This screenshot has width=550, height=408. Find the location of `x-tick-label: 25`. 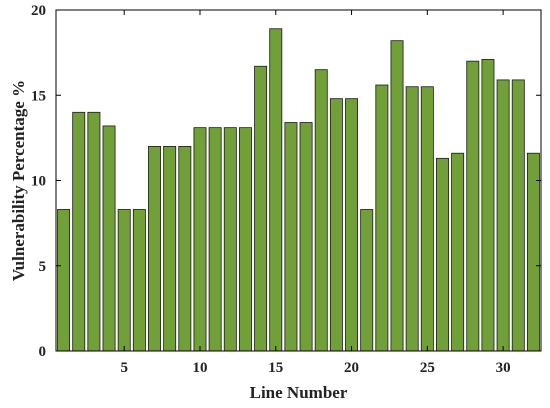

x-tick-label: 25 is located at coordinates (427, 368).